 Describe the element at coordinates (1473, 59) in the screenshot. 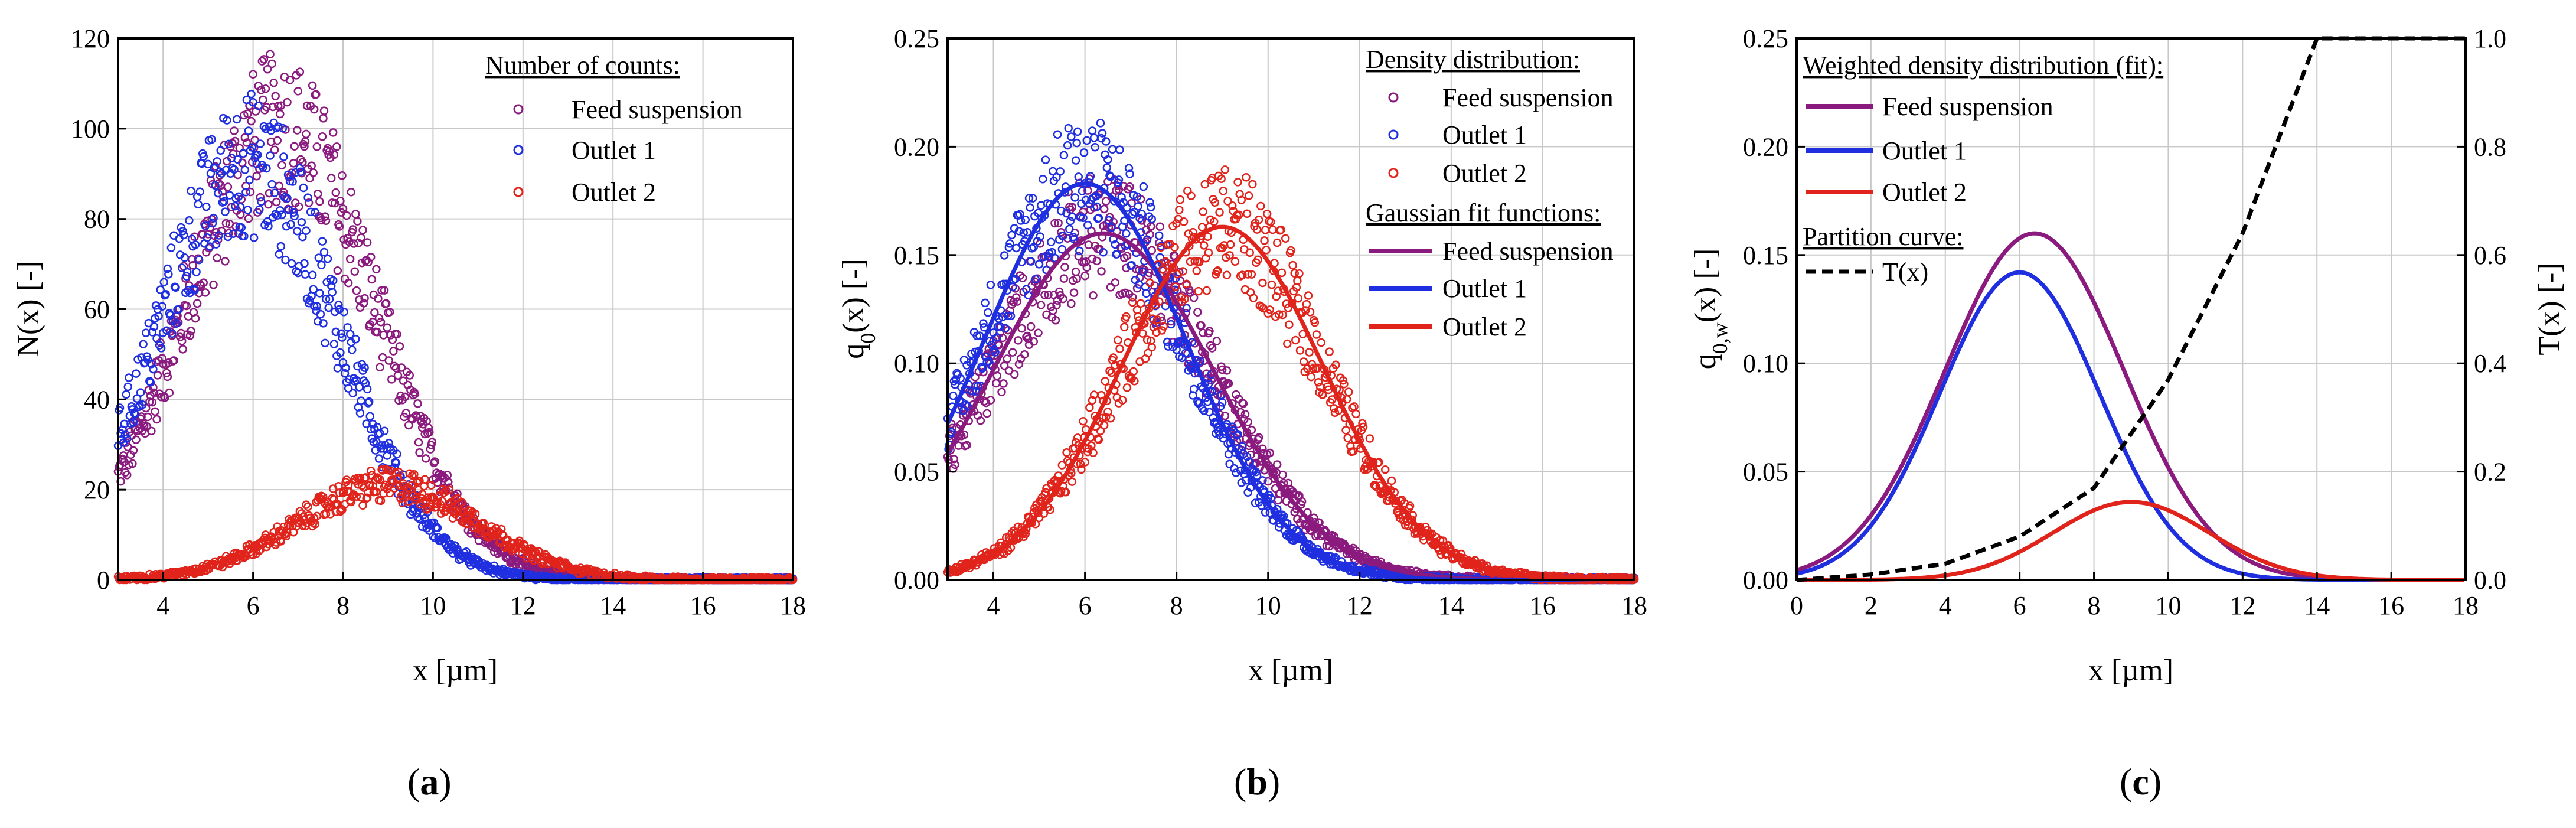

I see `panel-b-legend-title: Density distribution:` at that location.